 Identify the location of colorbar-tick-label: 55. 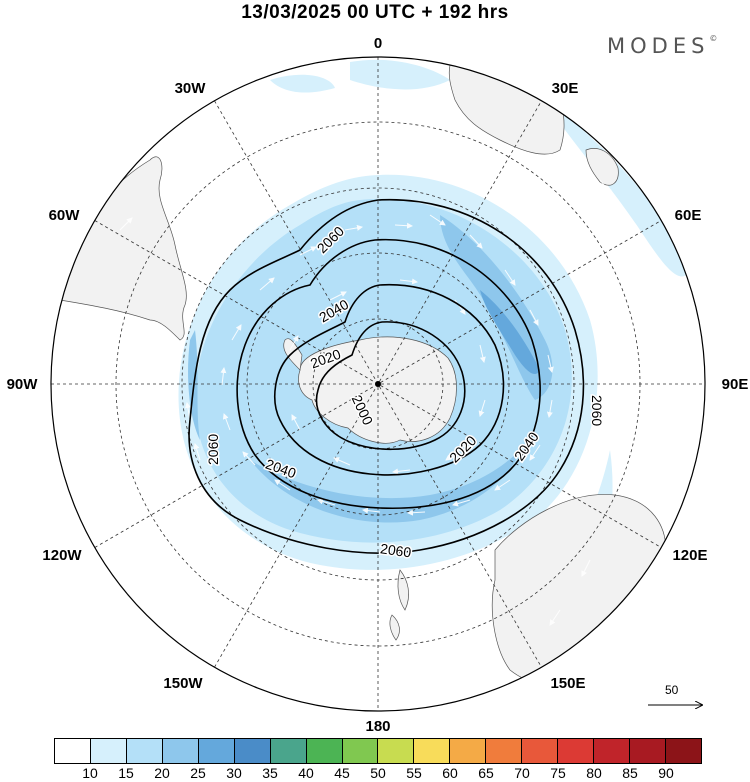
(414, 773).